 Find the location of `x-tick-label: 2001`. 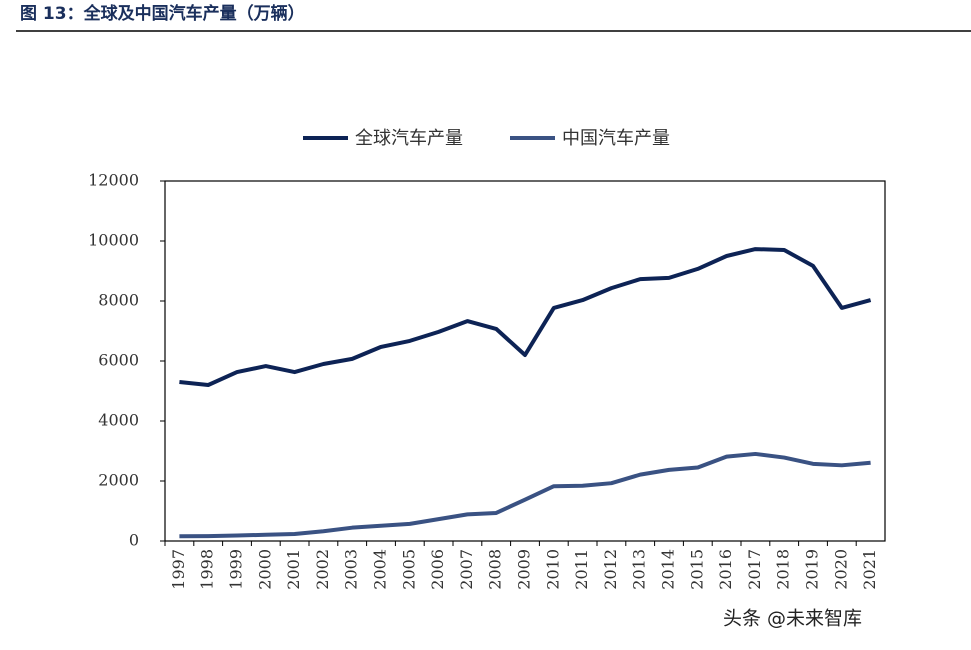

x-tick-label: 2001 is located at coordinates (293, 569).